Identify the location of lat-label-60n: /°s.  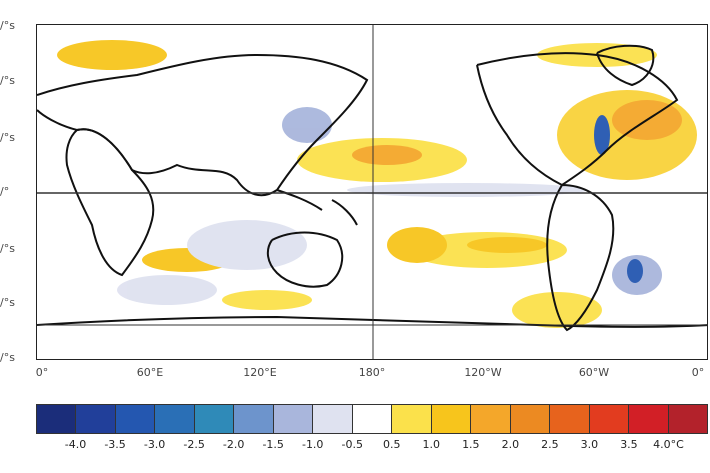
(7, 80).